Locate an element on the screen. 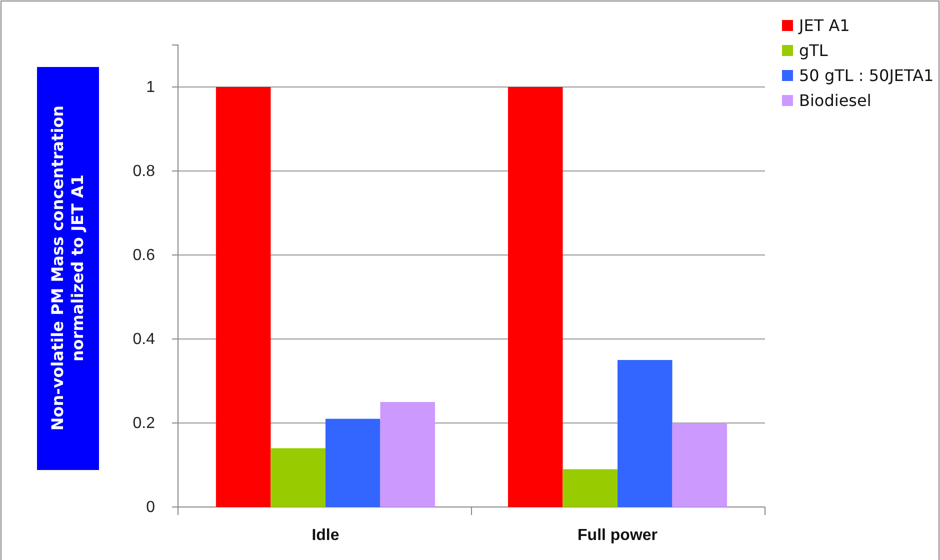 The height and width of the screenshot is (560, 940). legend-label: gTL is located at coordinates (813, 50).